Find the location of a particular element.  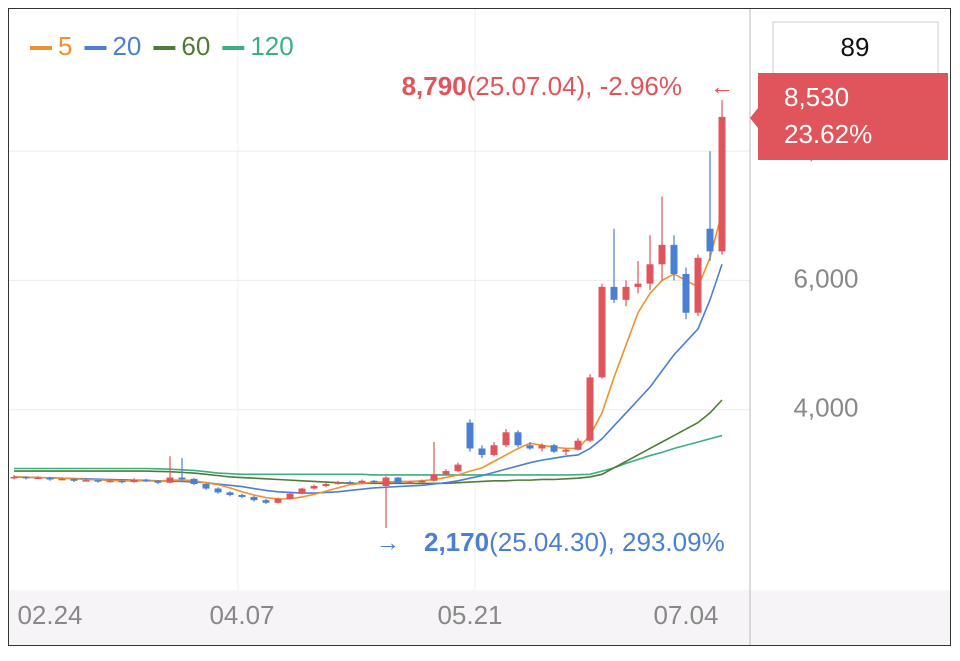

current-change: 23.62% is located at coordinates (828, 134).